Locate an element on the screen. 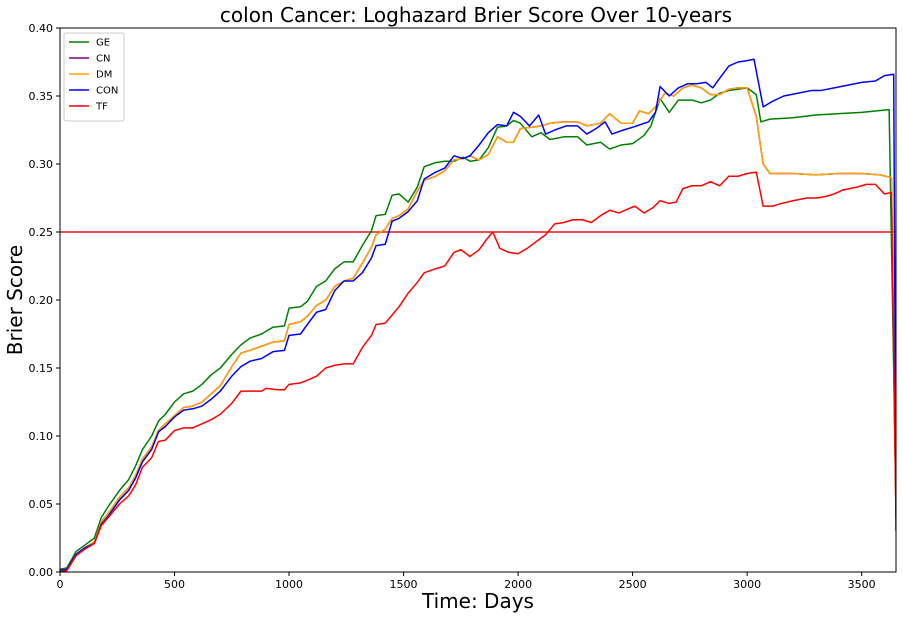  y-tick-label: 0.10 is located at coordinates (41, 436).